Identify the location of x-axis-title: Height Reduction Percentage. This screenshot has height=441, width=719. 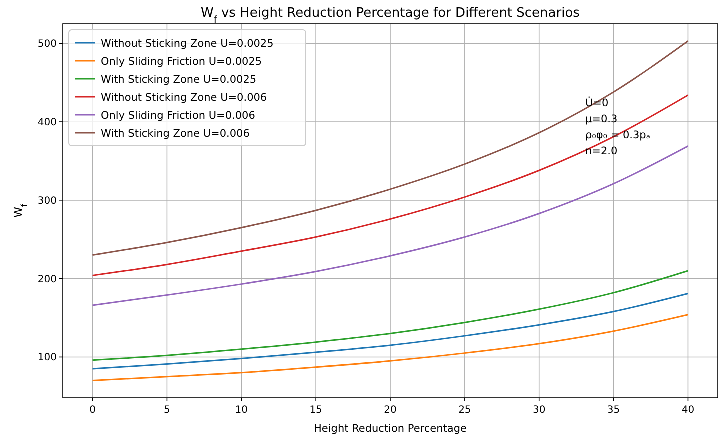
(390, 429).